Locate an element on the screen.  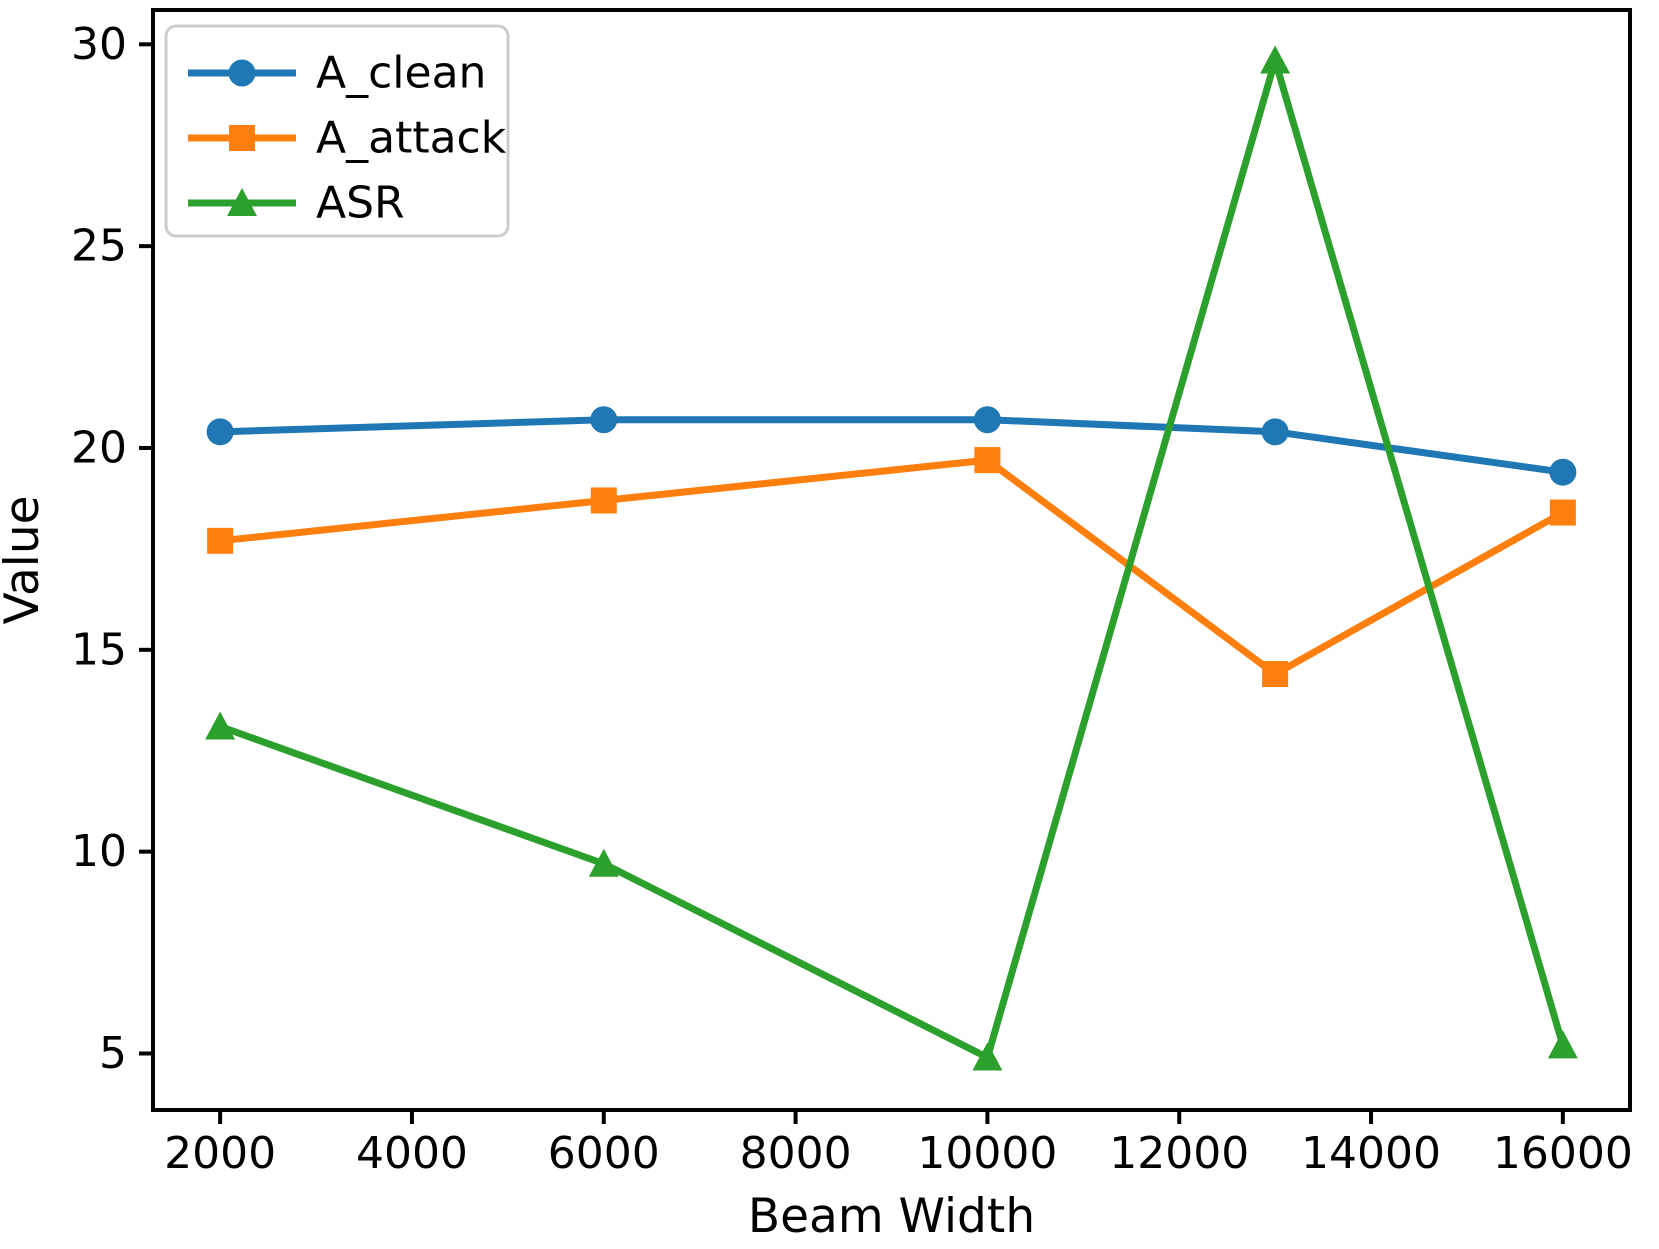
y-tick-label: 10 is located at coordinates (99, 851).